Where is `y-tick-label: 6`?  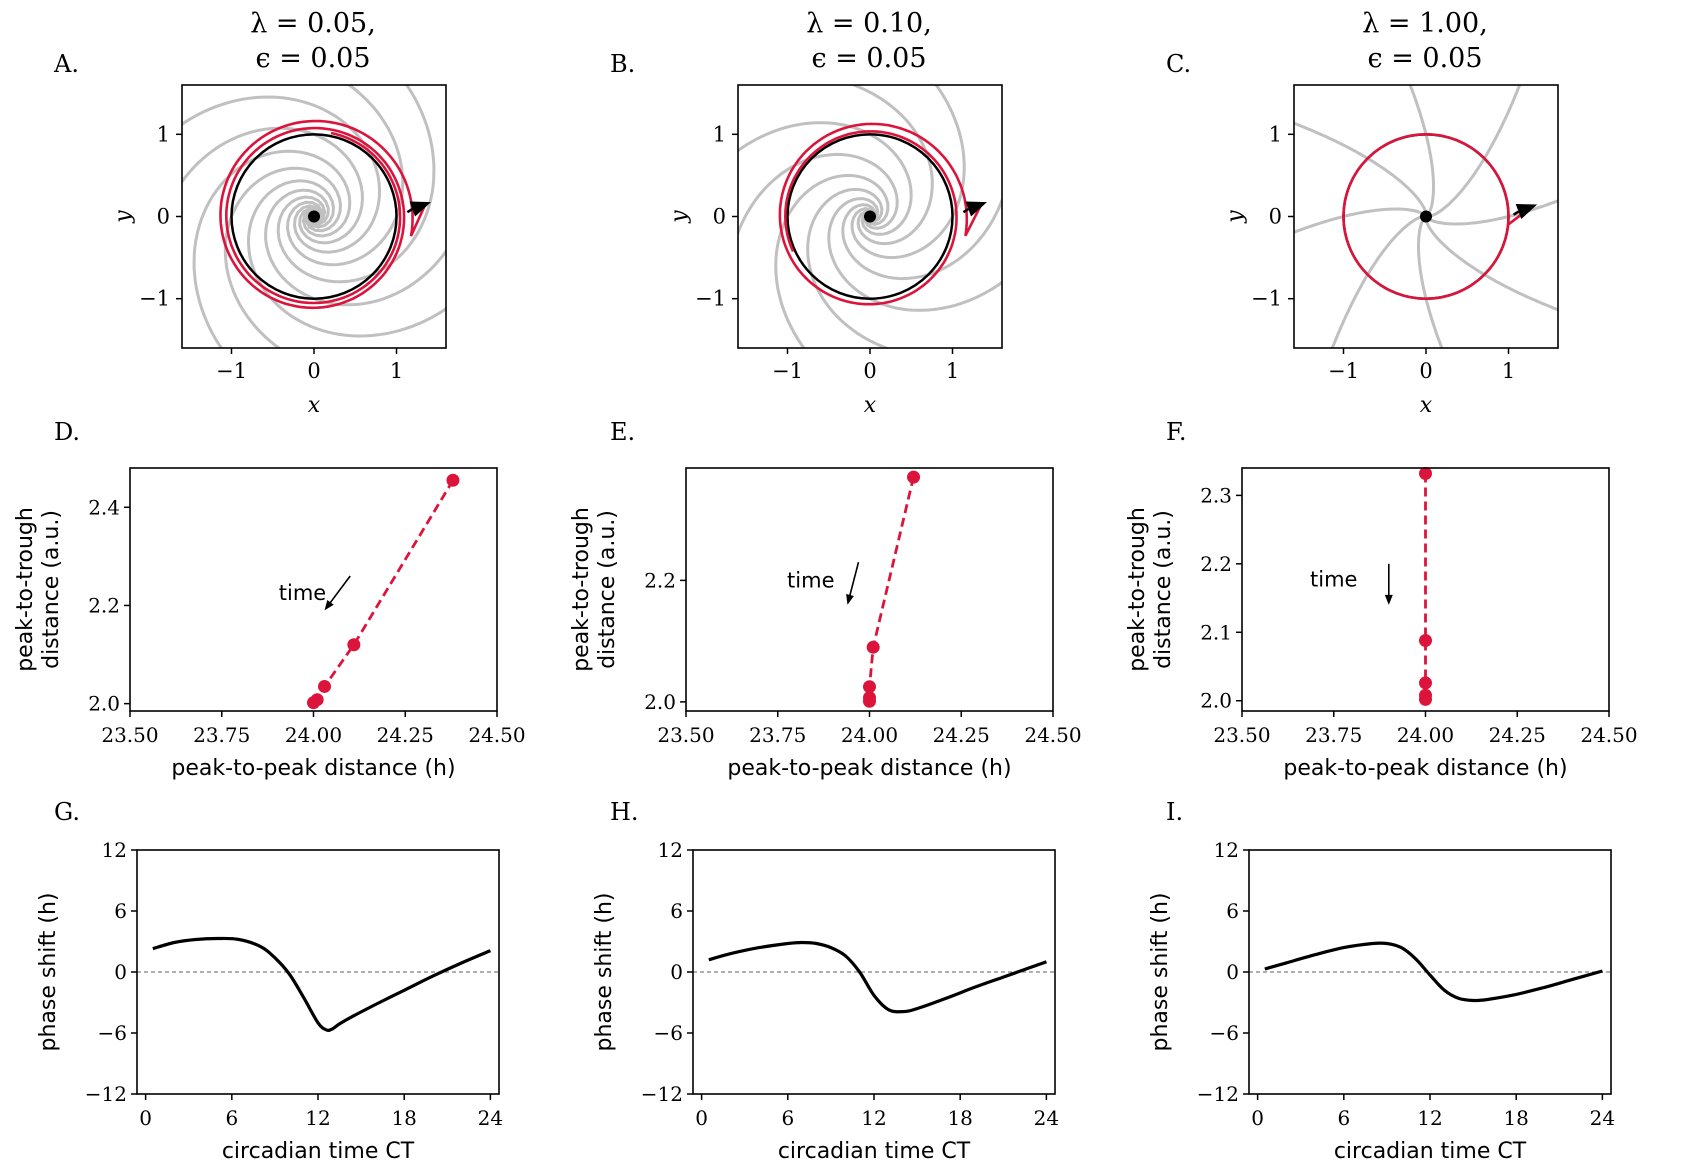
y-tick-label: 6 is located at coordinates (676, 911).